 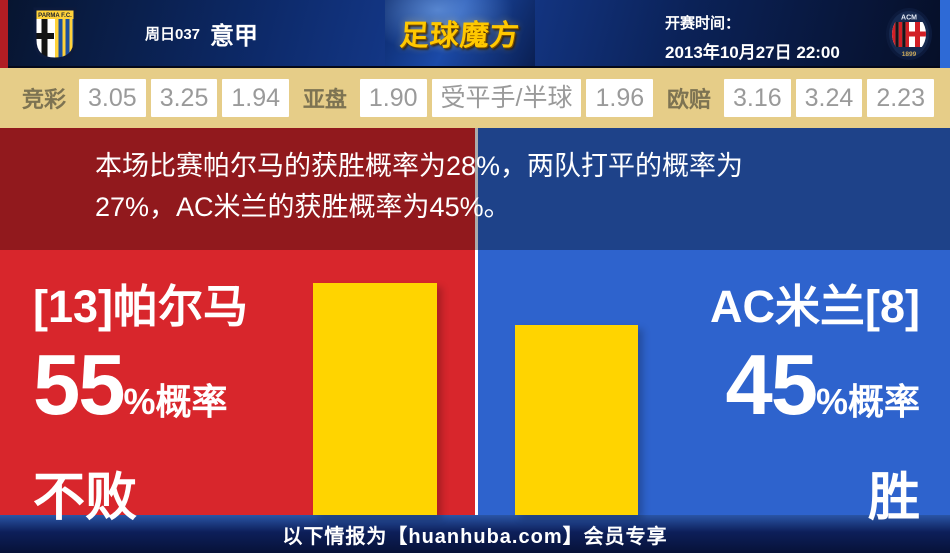 I want to click on milan-crest-top-text: ACM, so click(x=909, y=18).